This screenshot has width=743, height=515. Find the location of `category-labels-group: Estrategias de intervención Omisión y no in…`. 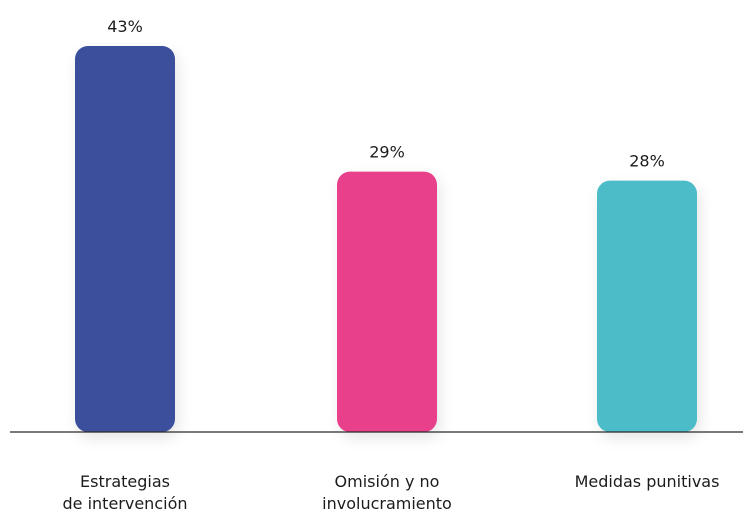

category-labels-group: Estrategias de intervención Omisión y no in… is located at coordinates (391, 492).